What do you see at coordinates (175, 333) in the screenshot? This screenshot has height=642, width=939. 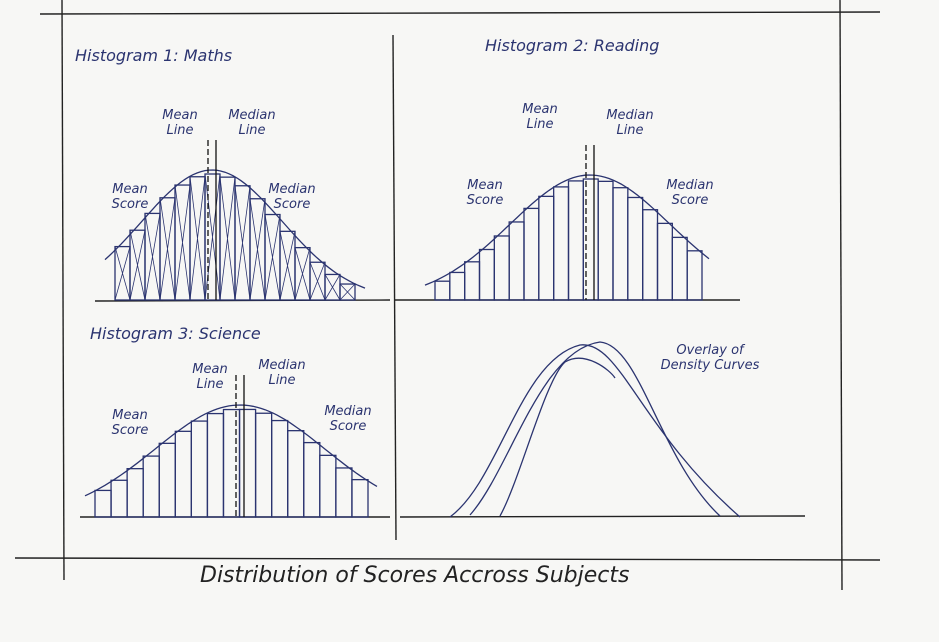 I see `panel-title: Histogram 3: Science` at bounding box center [175, 333].